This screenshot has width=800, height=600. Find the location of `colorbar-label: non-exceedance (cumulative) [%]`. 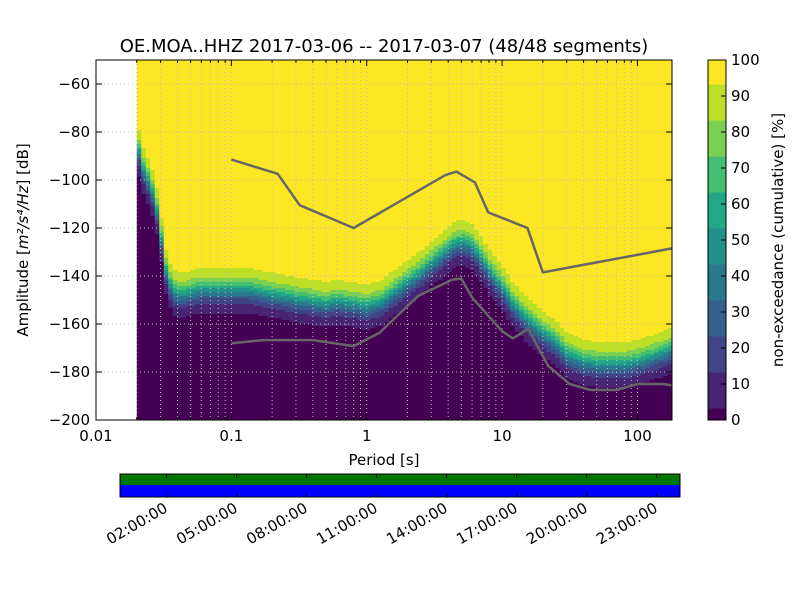

colorbar-label: non-exceedance (cumulative) [%] is located at coordinates (778, 240).